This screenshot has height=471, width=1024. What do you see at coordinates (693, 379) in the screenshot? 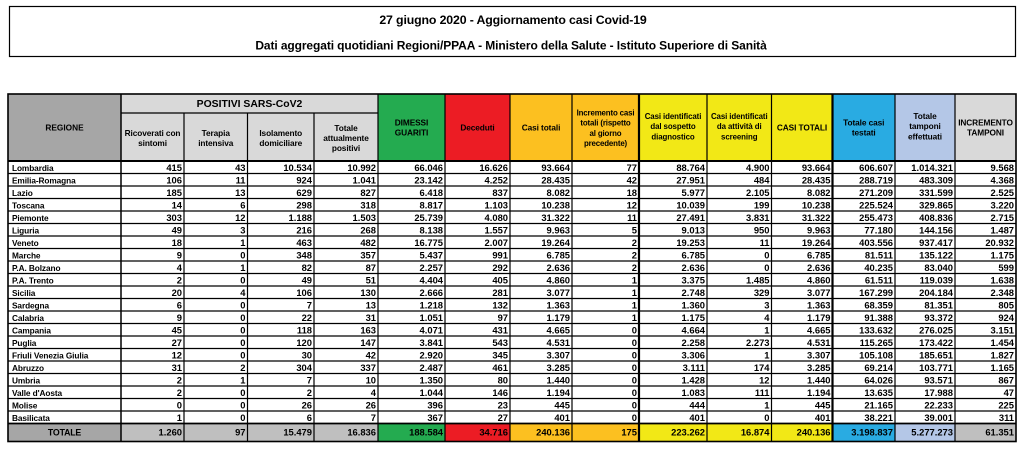
I see `svg-text: 1.428` at bounding box center [693, 379].